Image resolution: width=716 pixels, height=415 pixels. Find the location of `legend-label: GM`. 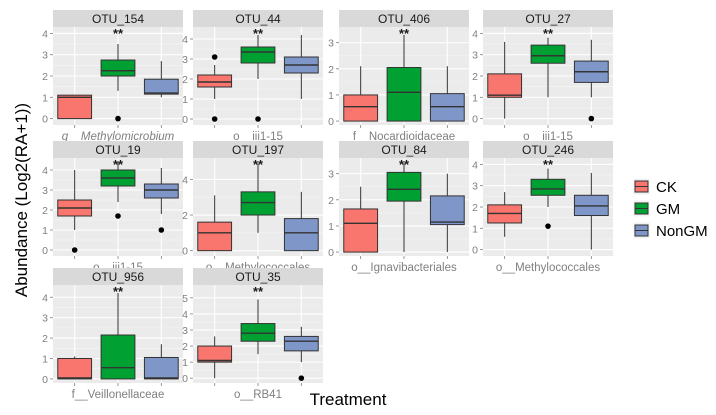

legend-label: GM is located at coordinates (668, 209).